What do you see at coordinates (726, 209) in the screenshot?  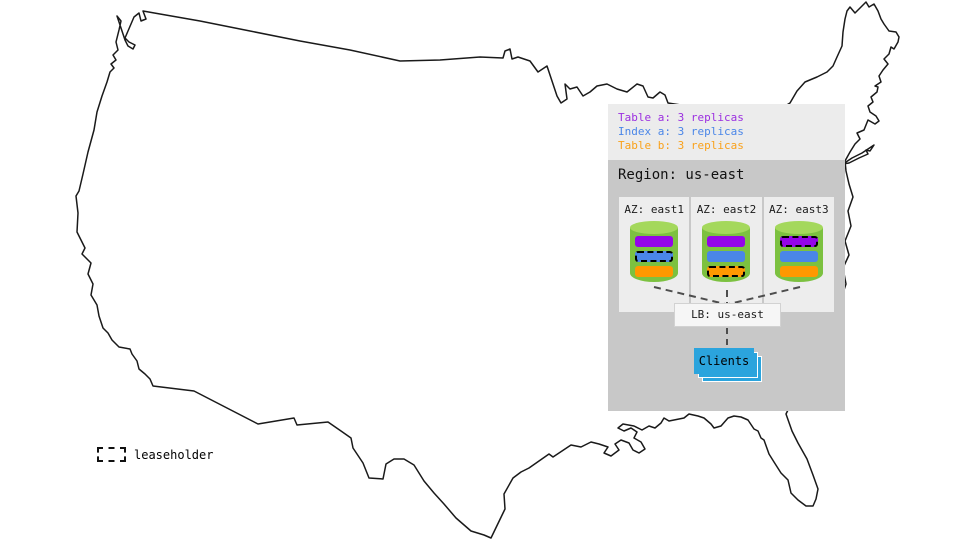 I see `az-label: AZ: east2` at bounding box center [726, 209].